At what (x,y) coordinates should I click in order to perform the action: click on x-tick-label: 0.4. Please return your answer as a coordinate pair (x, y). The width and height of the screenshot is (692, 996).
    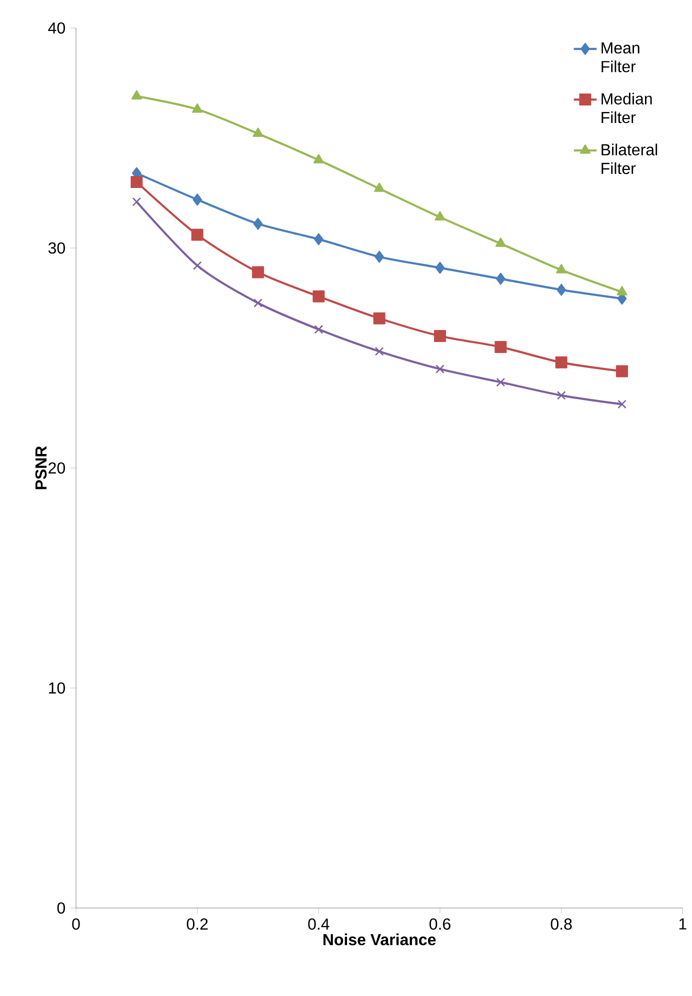
    Looking at the image, I should click on (319, 924).